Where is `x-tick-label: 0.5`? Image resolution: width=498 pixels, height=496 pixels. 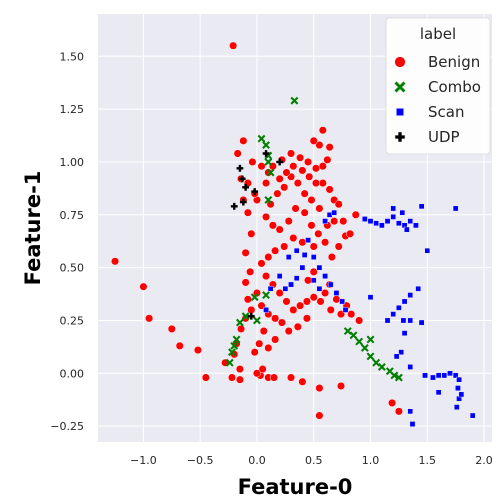 x-tick-label: 0.5 is located at coordinates (314, 460).